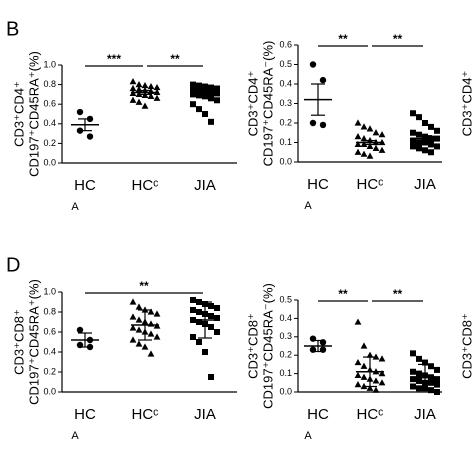 Image resolution: width=474 pixels, height=474 pixels. What do you see at coordinates (252, 104) in the screenshot?
I see `y-axis-label: CD3⁺CD4⁺` at bounding box center [252, 104].